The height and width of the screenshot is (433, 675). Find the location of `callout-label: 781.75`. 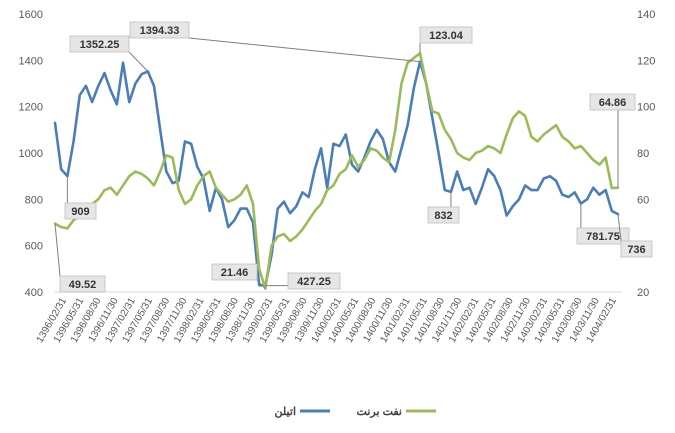

callout-label: 781.75 is located at coordinates (603, 237).